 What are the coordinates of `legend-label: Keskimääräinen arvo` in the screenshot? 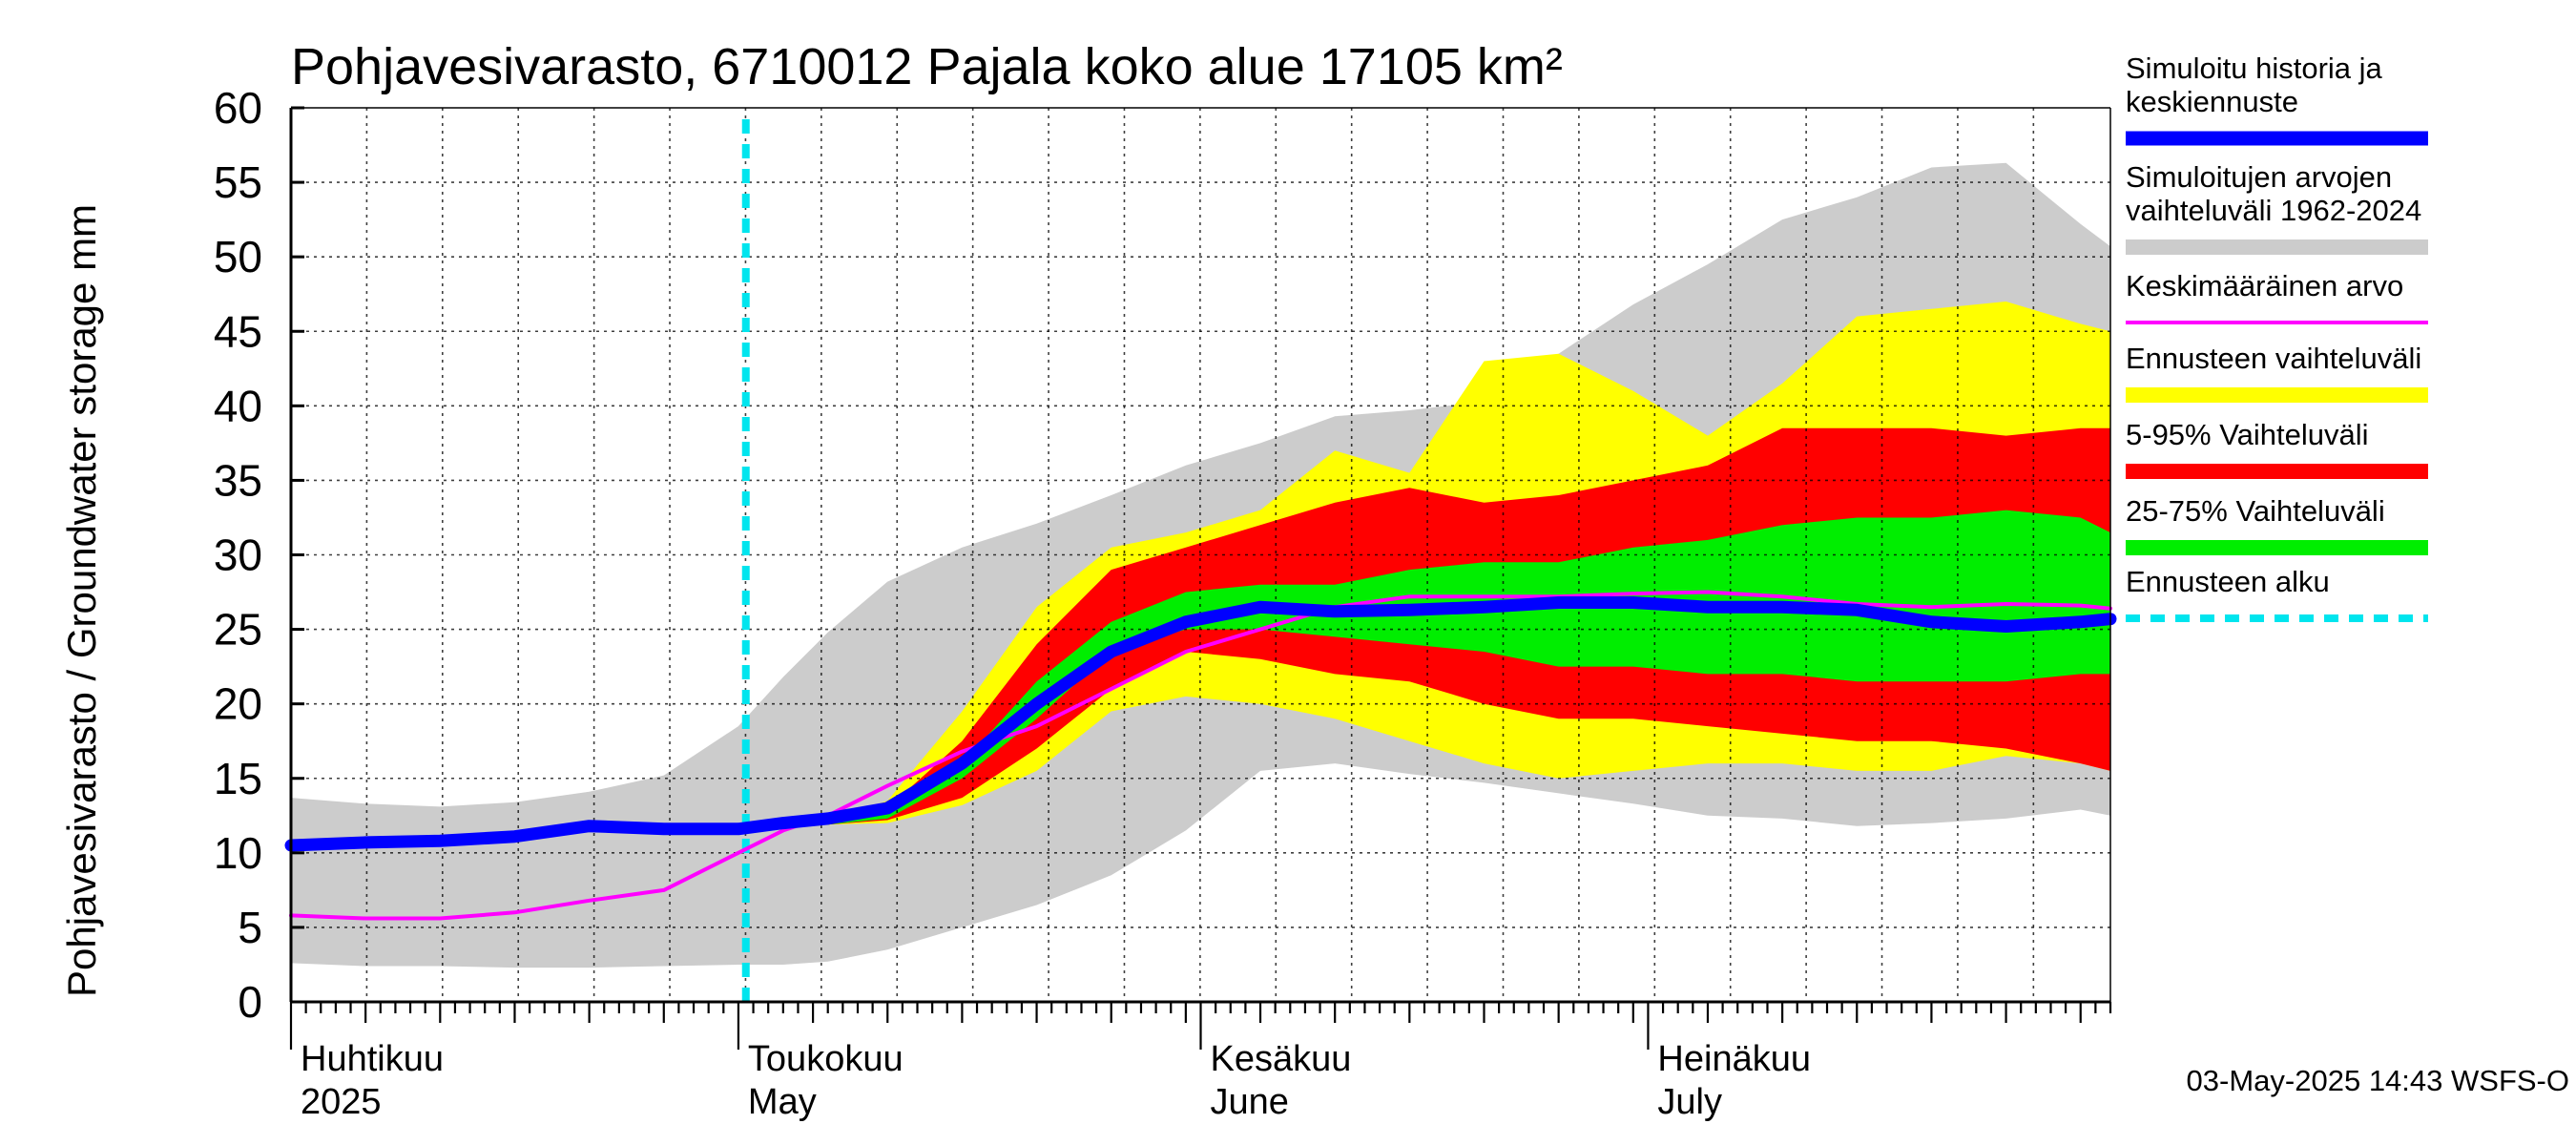 It's located at (2264, 285).